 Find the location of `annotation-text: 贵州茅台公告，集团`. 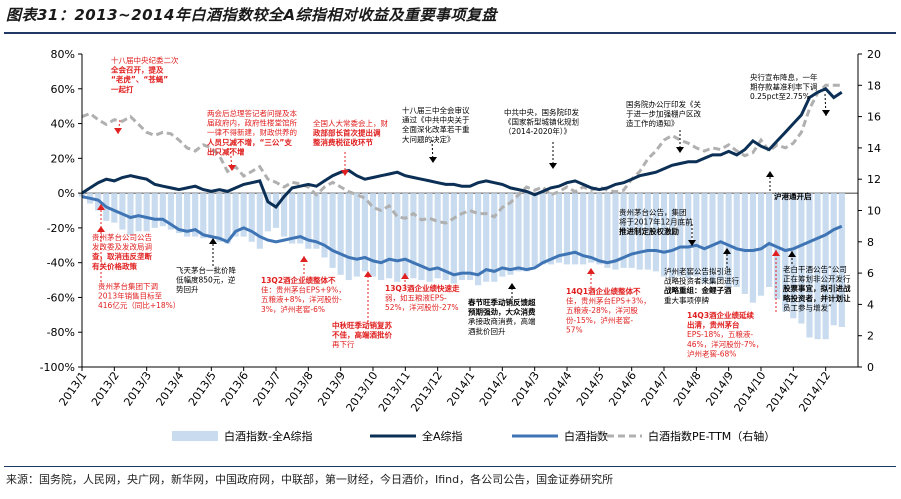

annotation-text: 贵州茅台公告，集团 is located at coordinates (653, 212).